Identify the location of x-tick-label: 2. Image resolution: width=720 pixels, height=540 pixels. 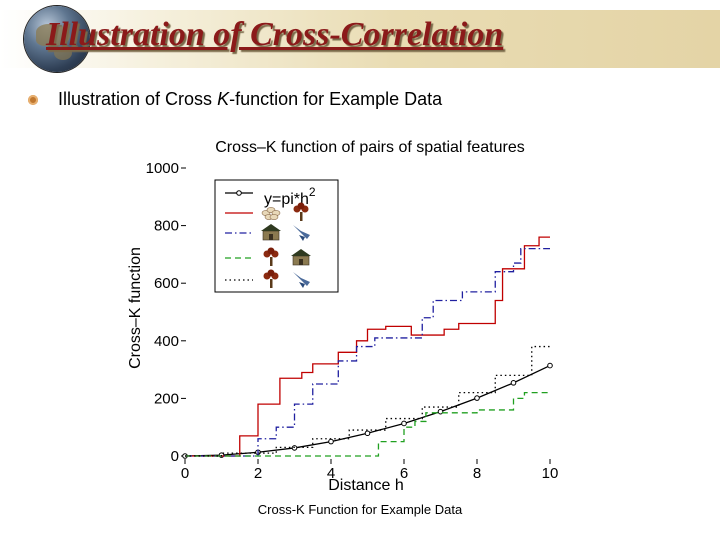
(258, 473).